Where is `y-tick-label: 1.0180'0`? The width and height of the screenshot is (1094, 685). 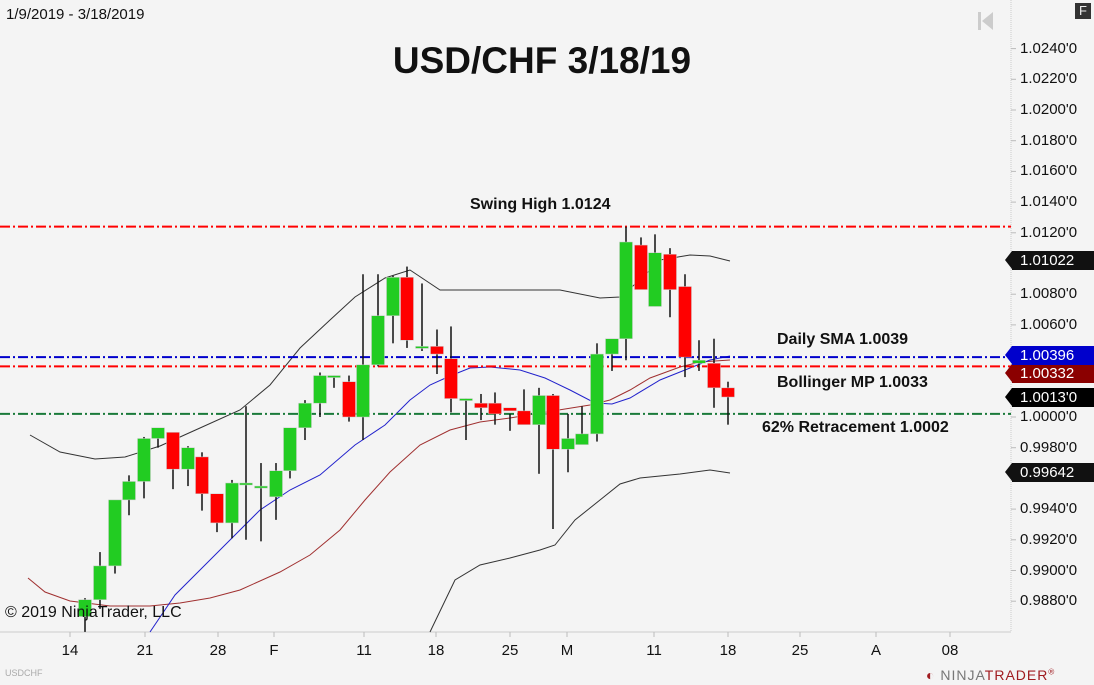
y-tick-label: 1.0180'0 is located at coordinates (1049, 140).